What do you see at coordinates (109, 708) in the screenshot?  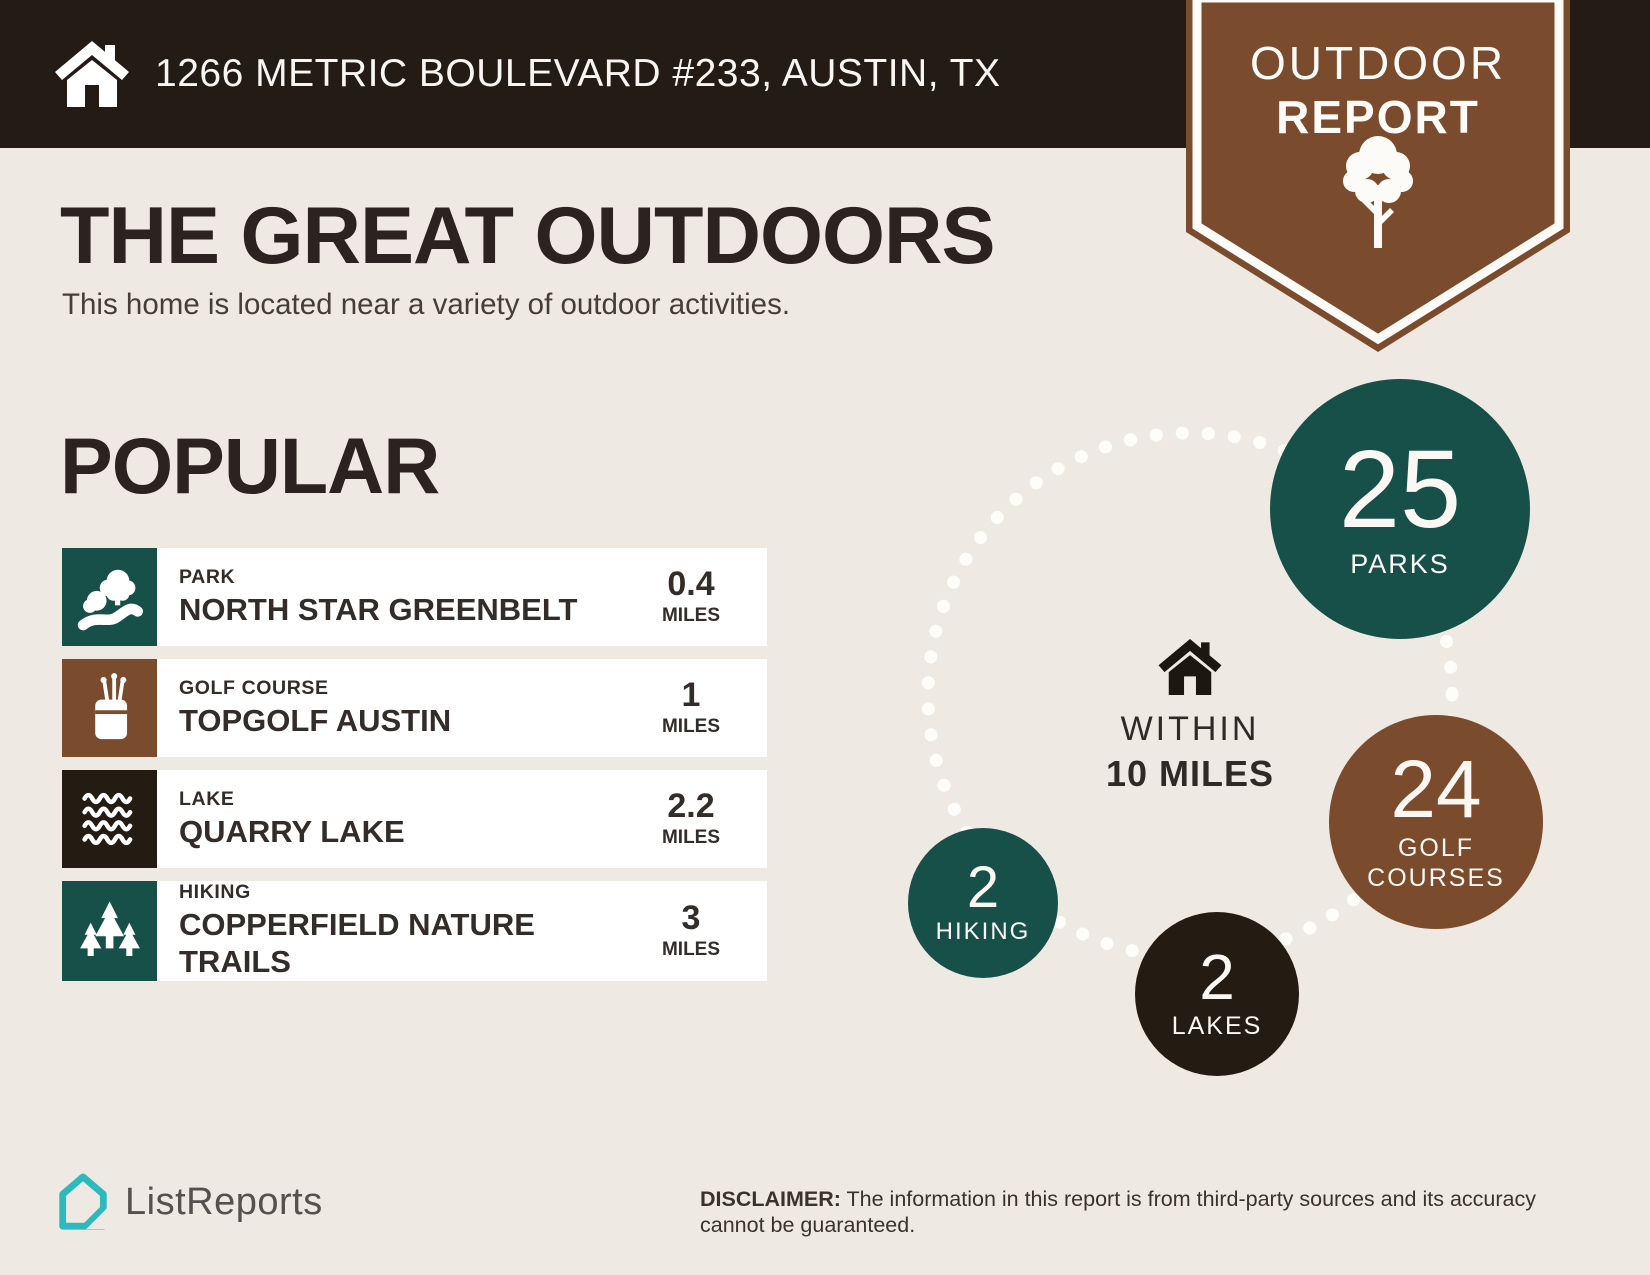 I see `golf-bag-icon` at bounding box center [109, 708].